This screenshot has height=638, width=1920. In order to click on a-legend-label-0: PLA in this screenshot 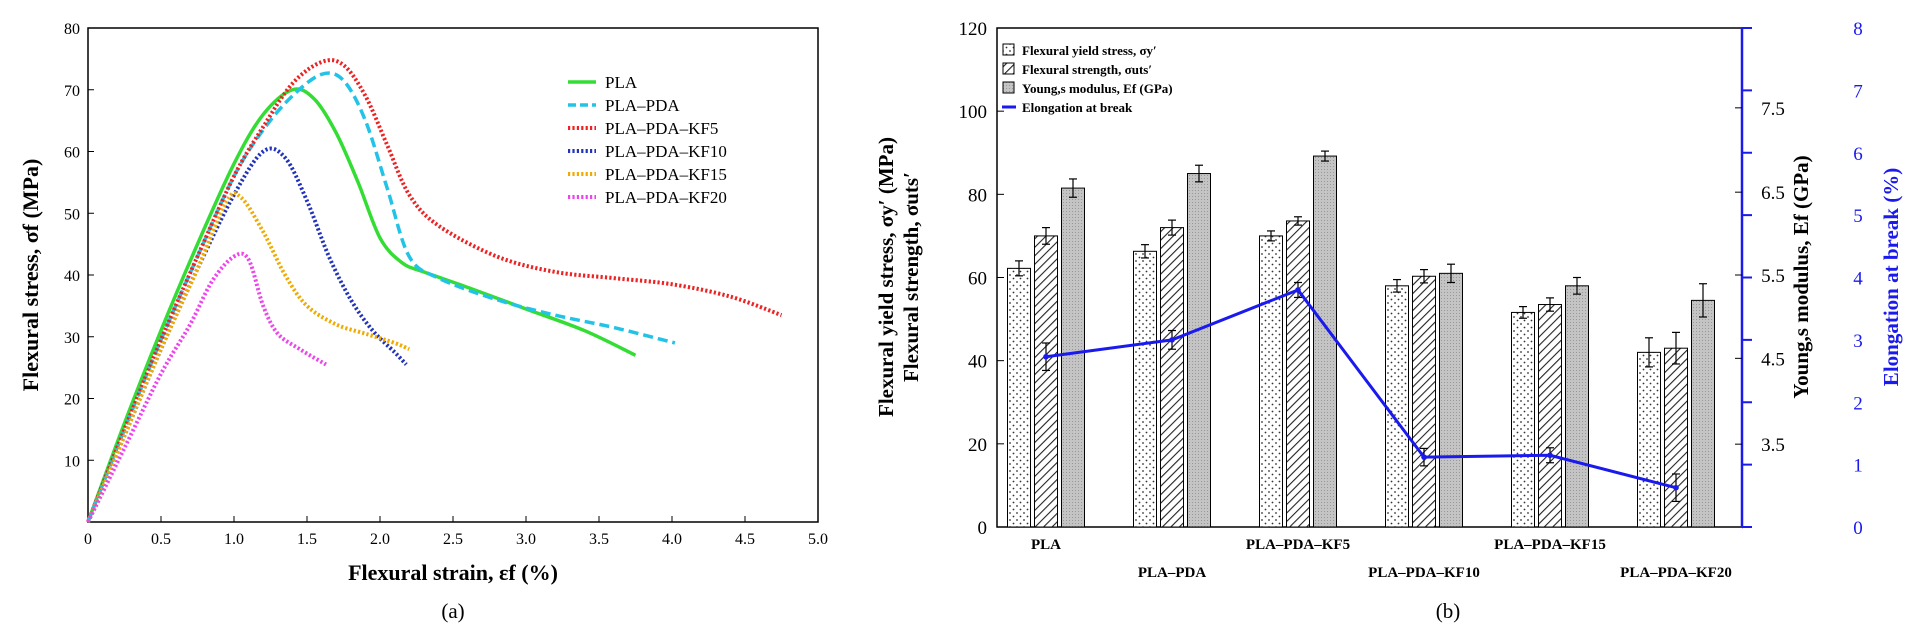, I will do `click(621, 82)`.